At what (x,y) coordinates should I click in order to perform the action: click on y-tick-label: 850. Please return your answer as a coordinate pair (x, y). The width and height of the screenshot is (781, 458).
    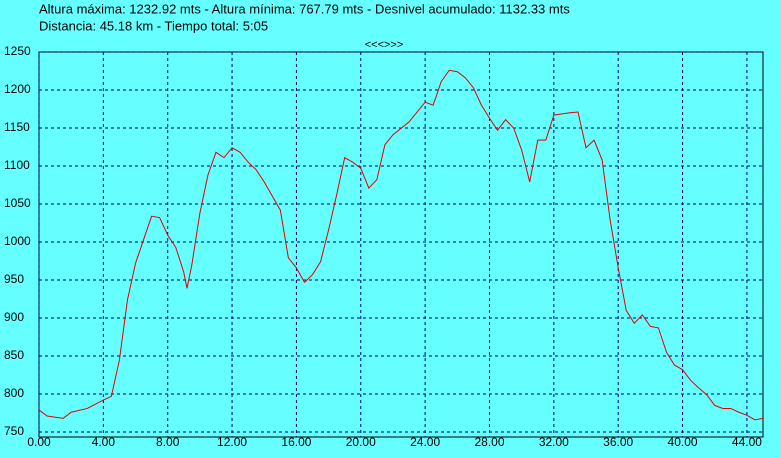
    Looking at the image, I should click on (14, 355).